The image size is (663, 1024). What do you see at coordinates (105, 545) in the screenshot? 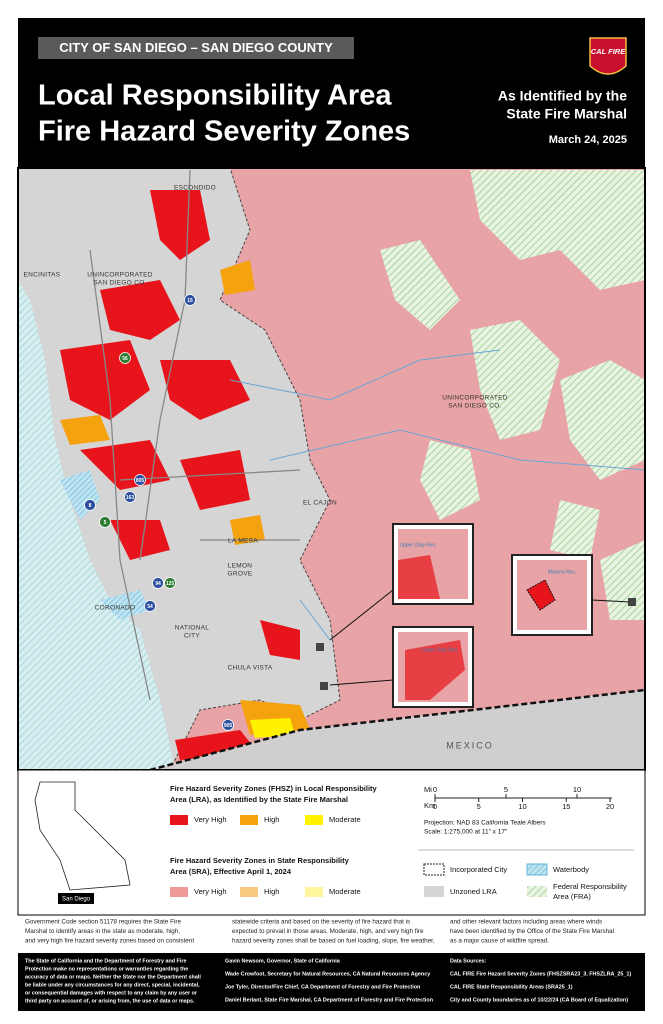
I see `bay` at bounding box center [105, 545].